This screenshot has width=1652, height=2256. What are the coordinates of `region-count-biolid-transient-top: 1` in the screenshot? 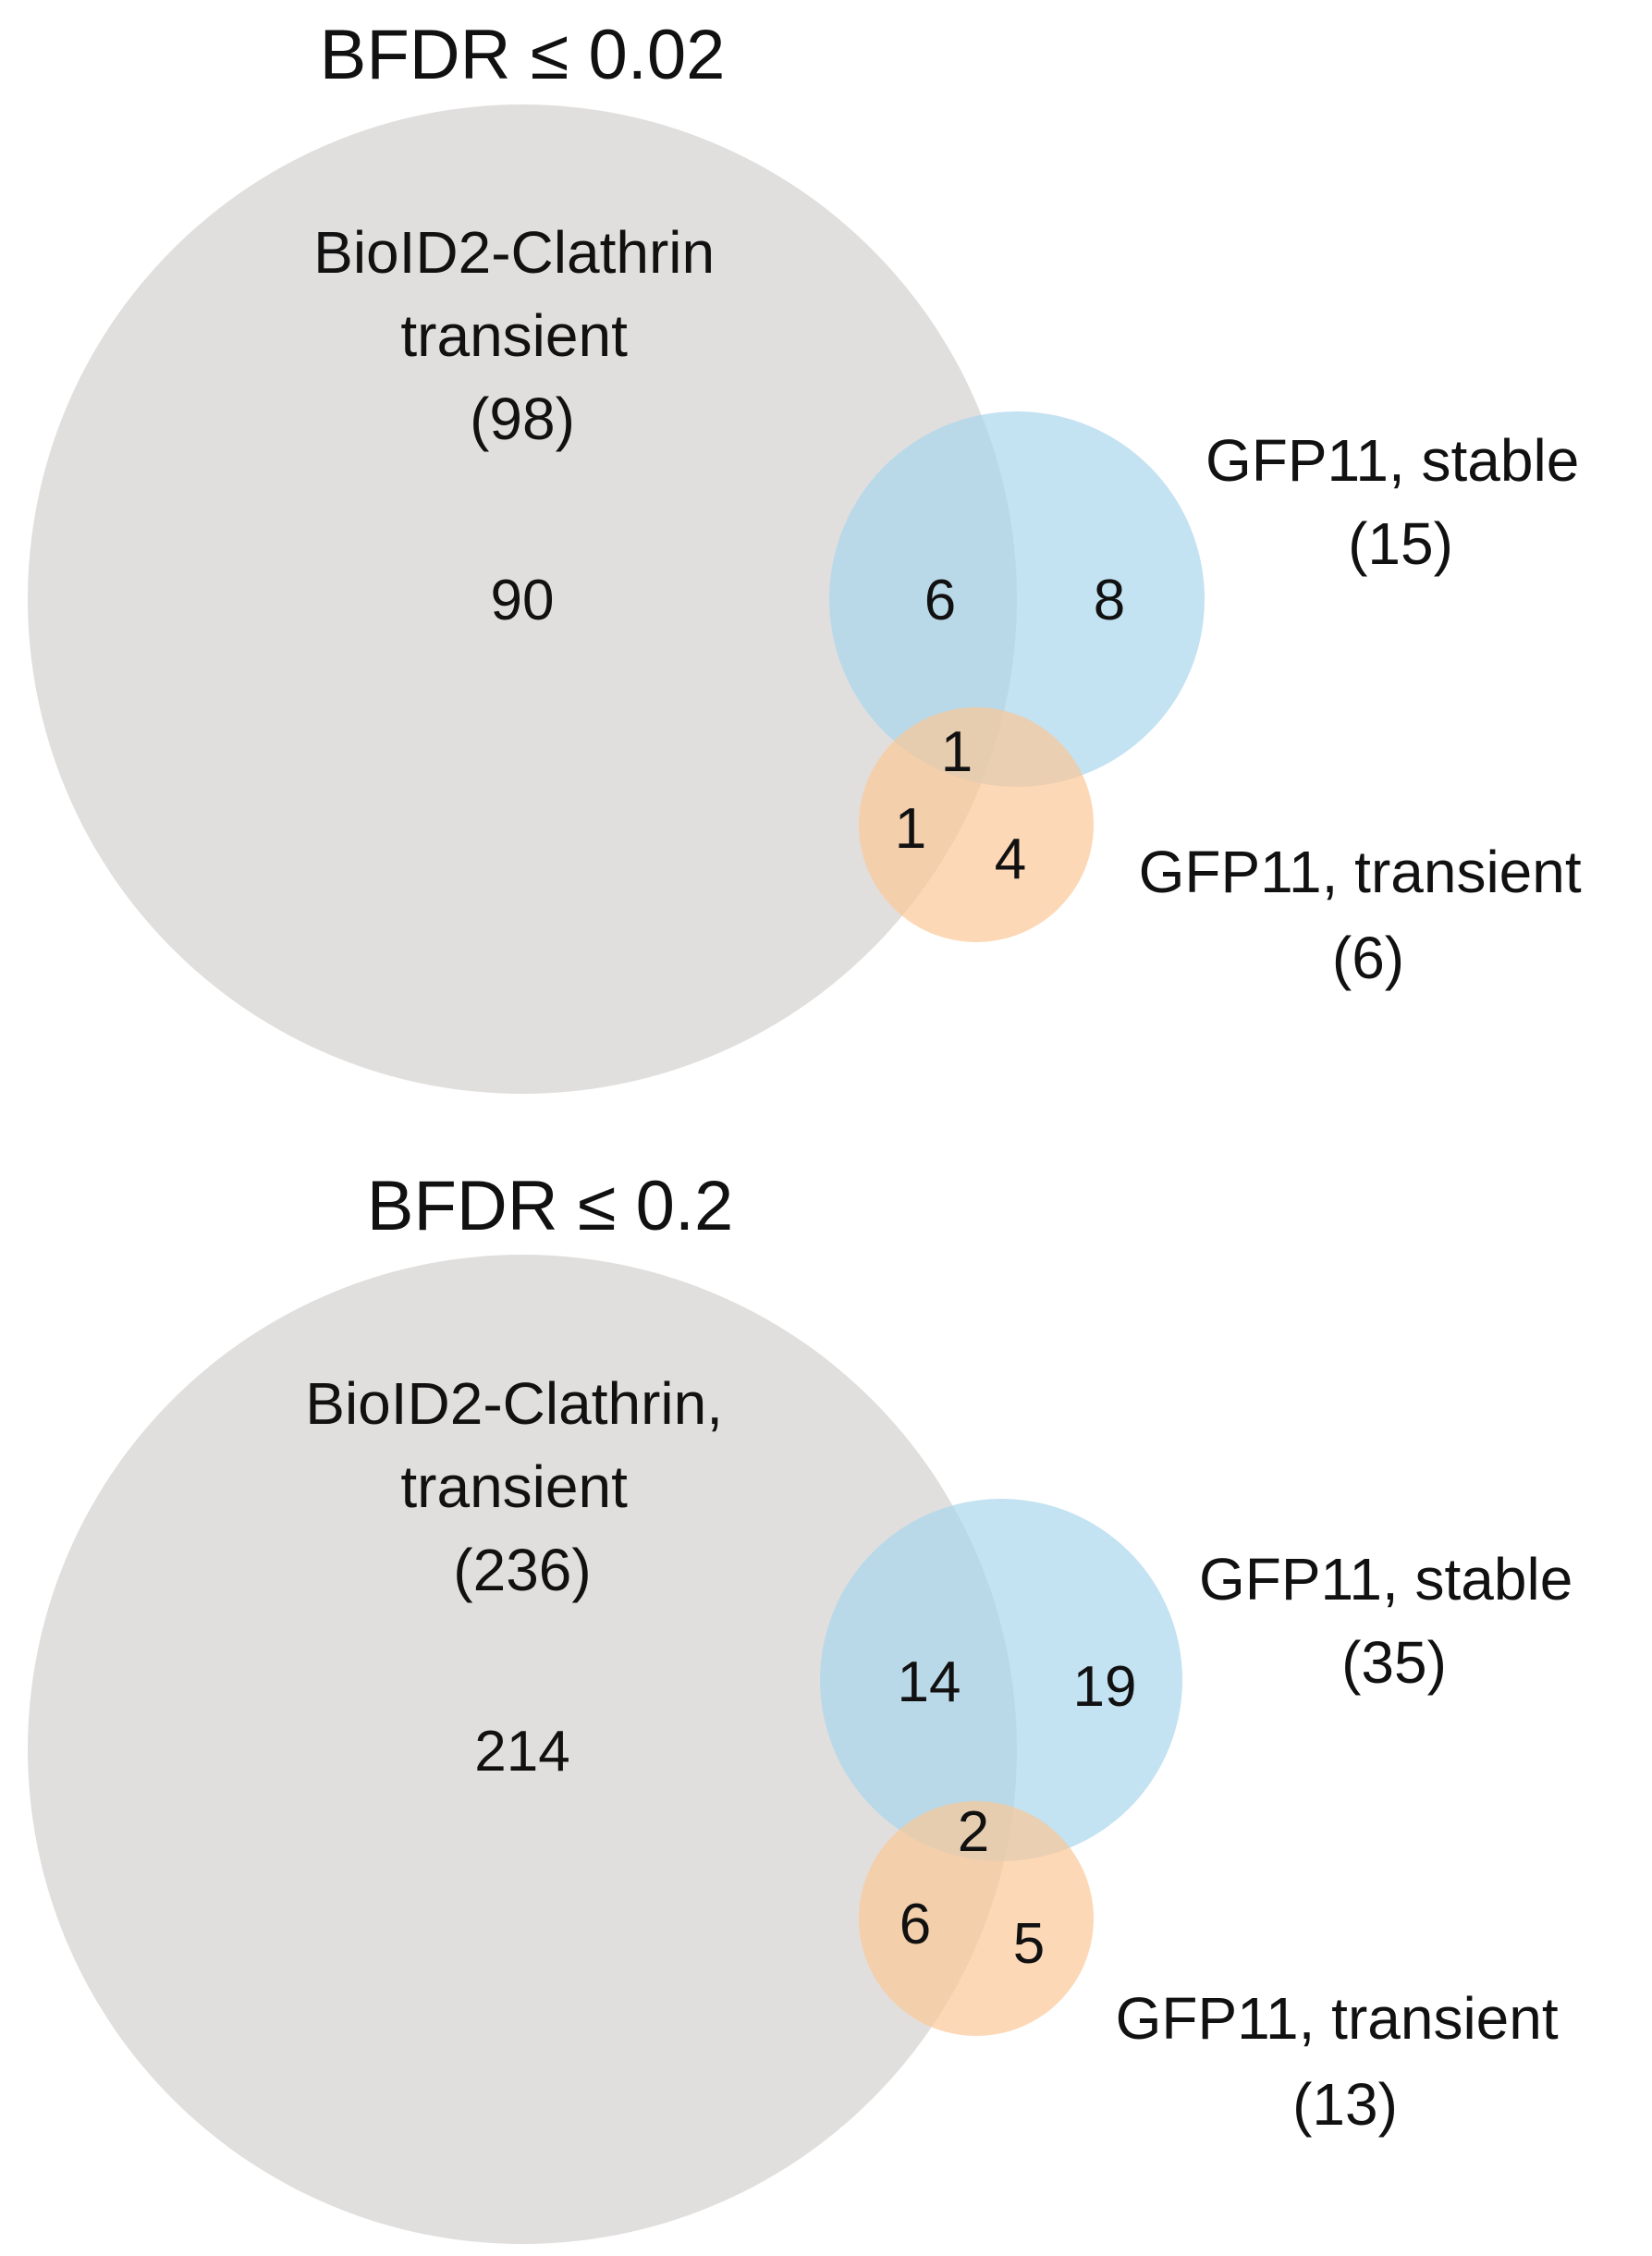 It's located at (910, 829).